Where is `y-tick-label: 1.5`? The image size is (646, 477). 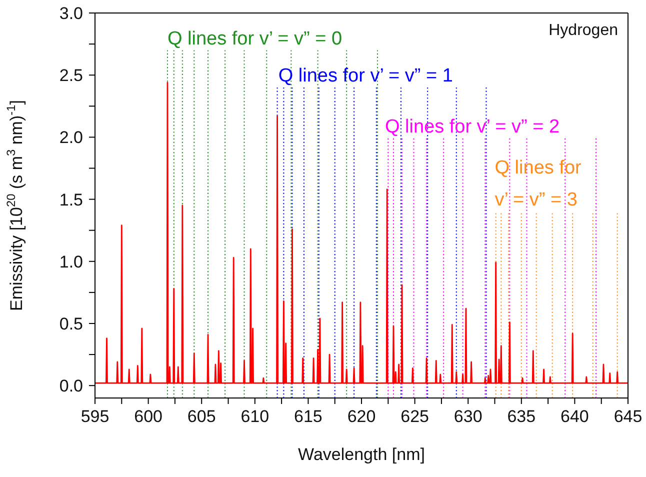
y-tick-label: 1.5 is located at coordinates (71, 200).